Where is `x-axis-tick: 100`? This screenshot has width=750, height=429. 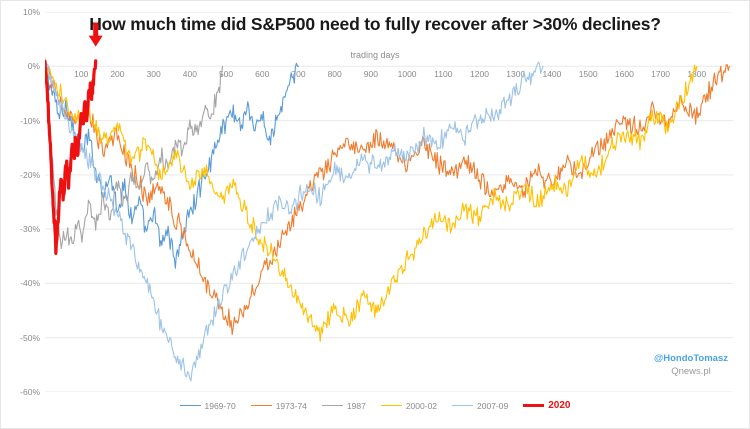 x-axis-tick: 100 is located at coordinates (81, 74).